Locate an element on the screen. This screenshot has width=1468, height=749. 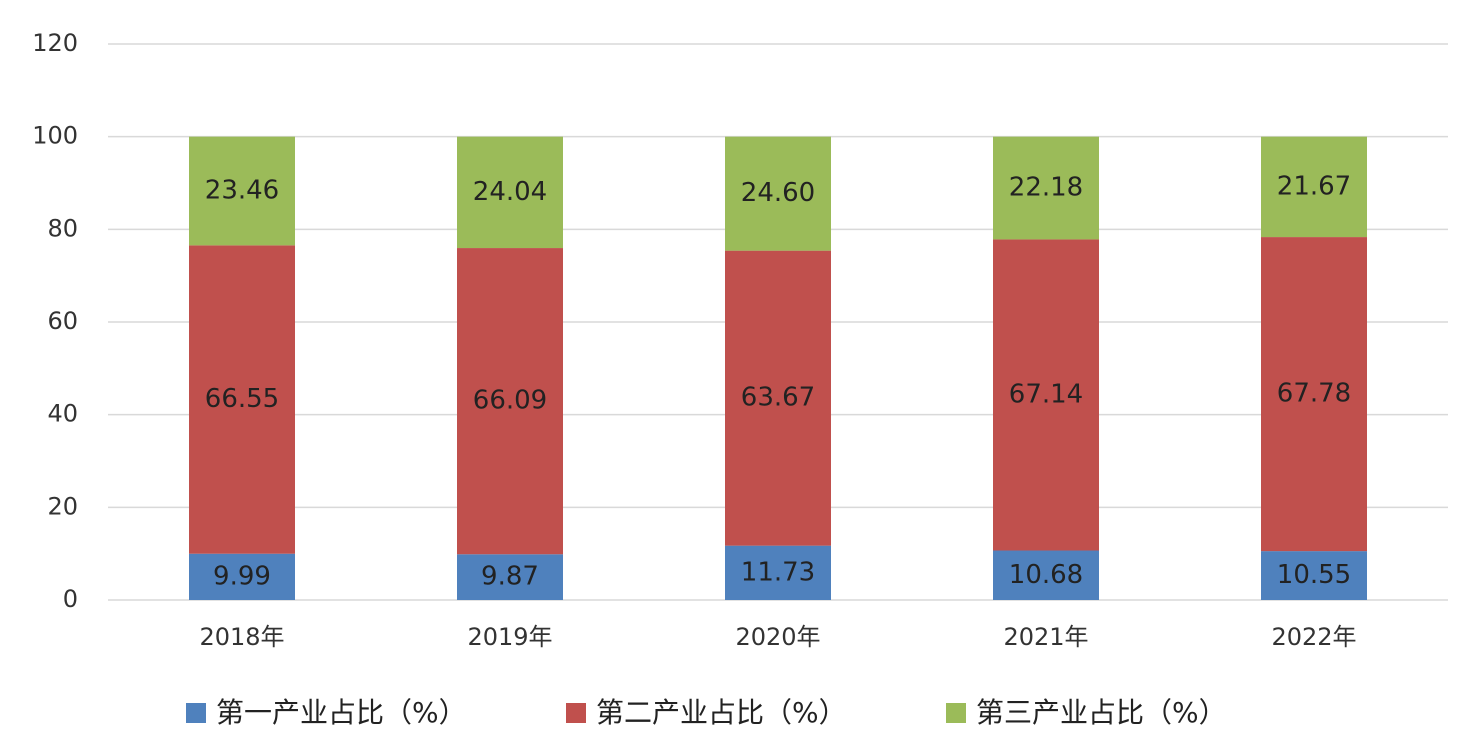
data-label: 21.67 is located at coordinates (1314, 186).